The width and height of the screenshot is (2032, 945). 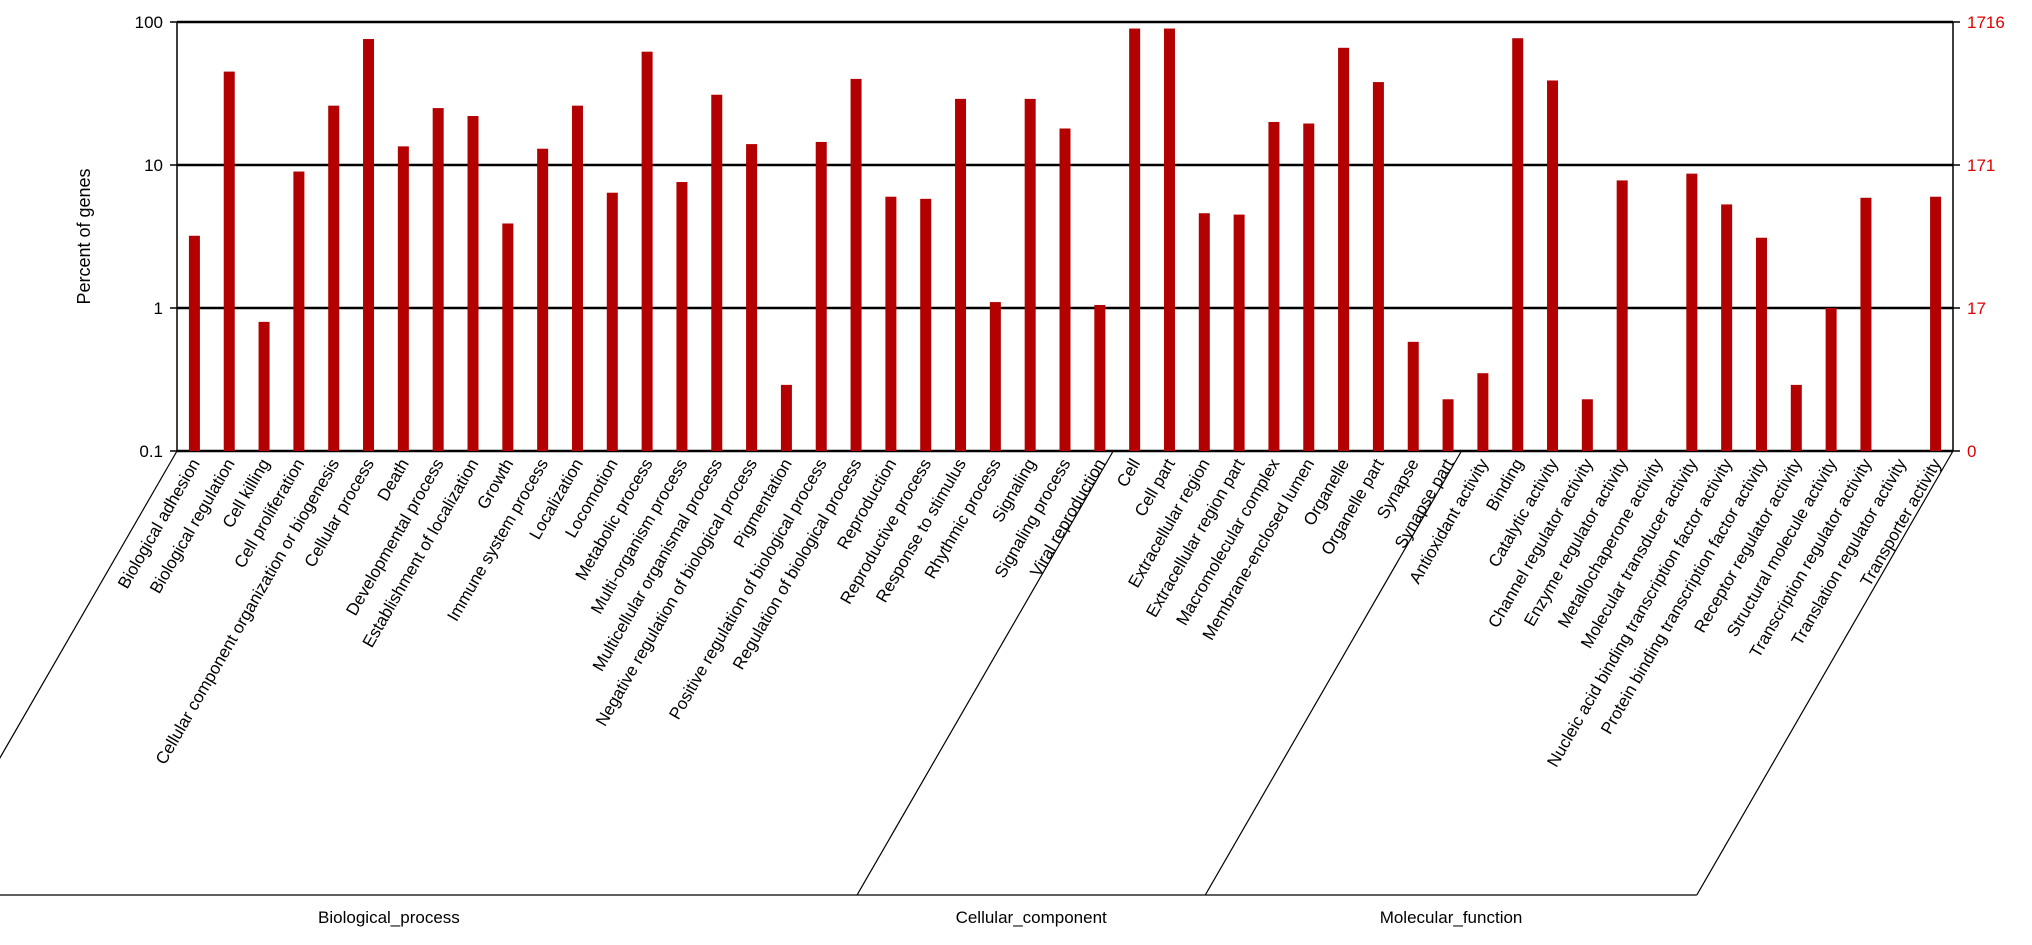 I want to click on group-label: Biological_process, so click(x=389, y=917).